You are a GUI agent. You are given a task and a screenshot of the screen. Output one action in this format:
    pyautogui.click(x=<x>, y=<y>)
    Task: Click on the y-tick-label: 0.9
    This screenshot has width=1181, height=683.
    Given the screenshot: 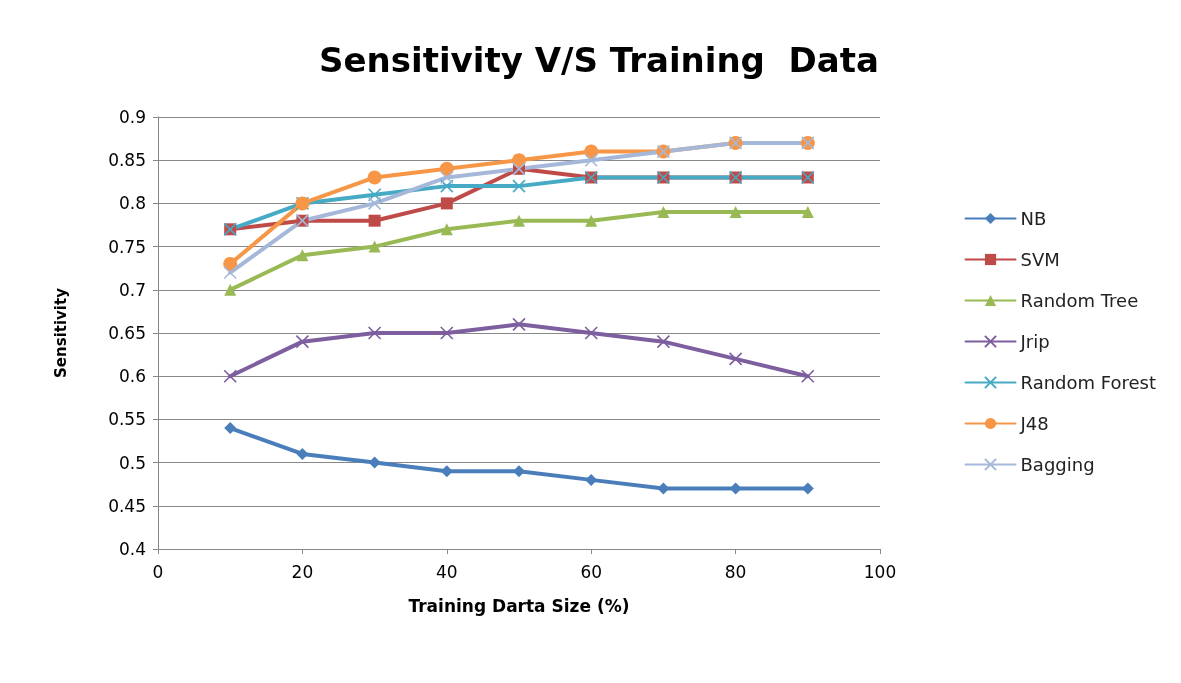 What is the action you would take?
    pyautogui.click(x=132, y=117)
    